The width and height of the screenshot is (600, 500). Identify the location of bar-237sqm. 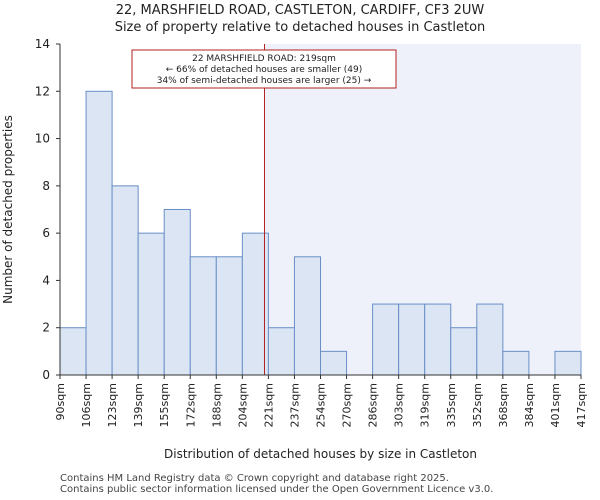
(307, 316).